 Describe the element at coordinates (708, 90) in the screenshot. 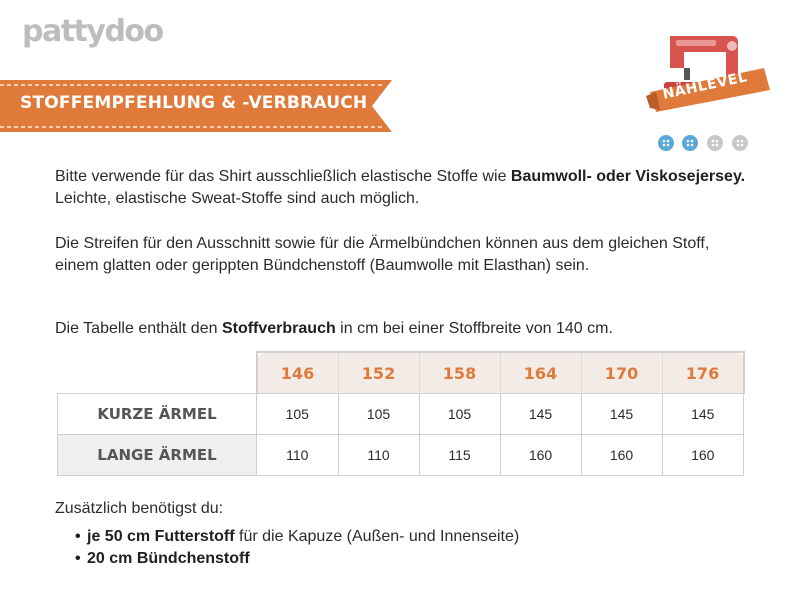

I see `level-ribbon` at that location.